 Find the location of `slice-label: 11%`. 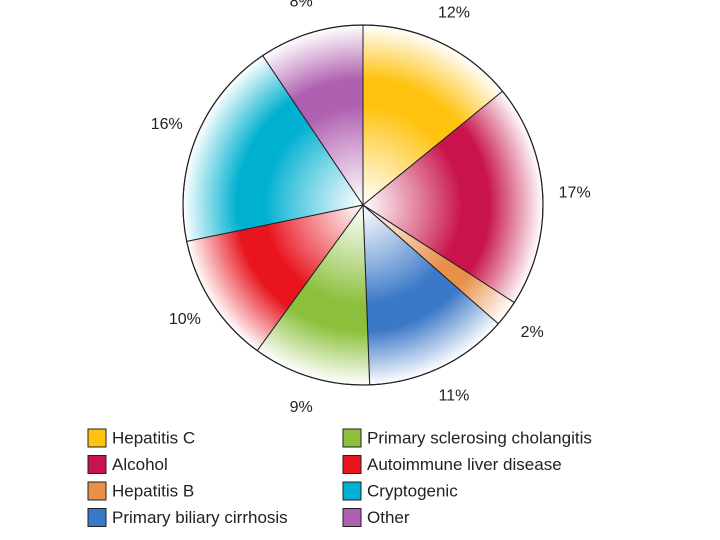

slice-label: 11% is located at coordinates (454, 396).